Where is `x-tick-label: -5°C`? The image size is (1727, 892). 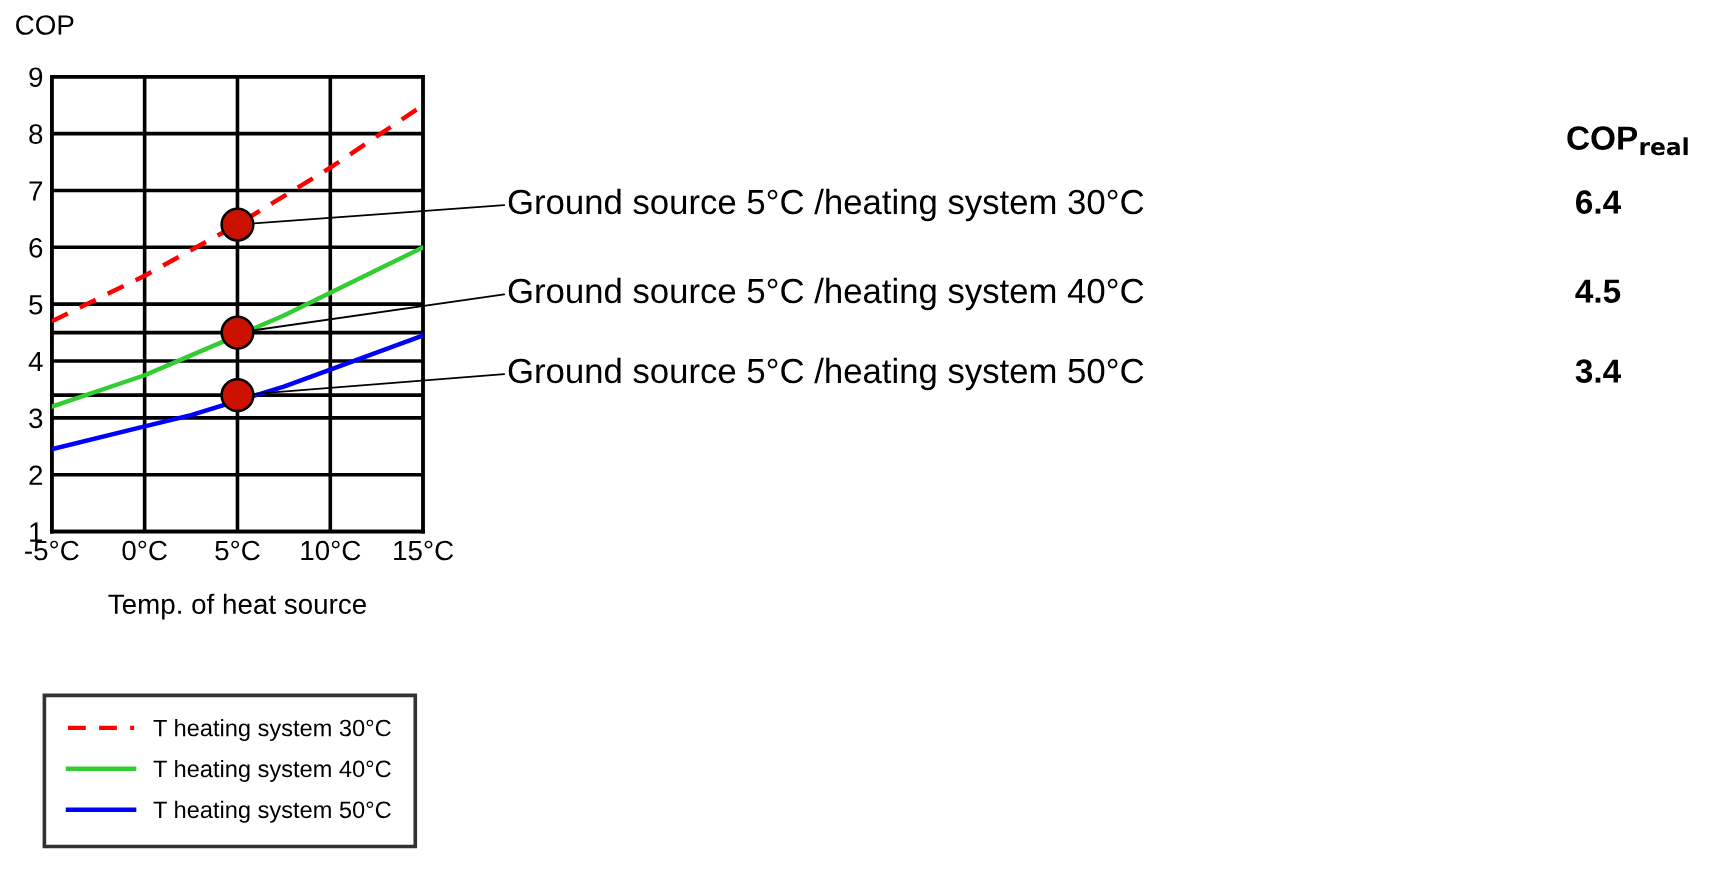
x-tick-label: -5°C is located at coordinates (52, 550).